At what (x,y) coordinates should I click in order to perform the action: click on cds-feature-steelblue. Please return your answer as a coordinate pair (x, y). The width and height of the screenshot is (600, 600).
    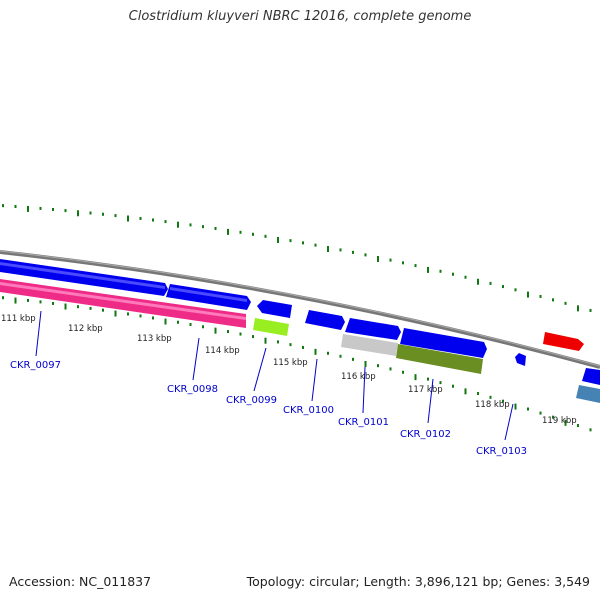
    Looking at the image, I should click on (588, 394).